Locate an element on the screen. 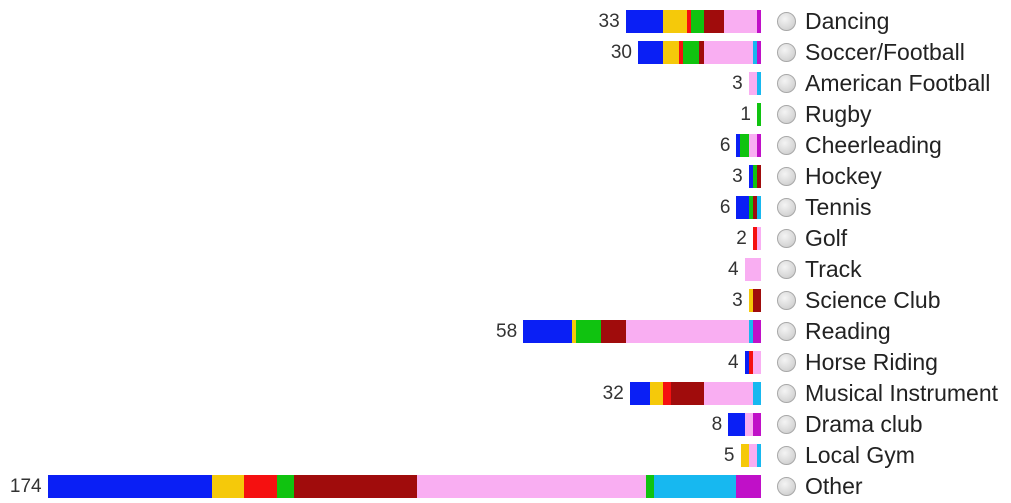 Image resolution: width=1011 pixels, height=503 pixels. category-label: Musical Instrument is located at coordinates (902, 393).